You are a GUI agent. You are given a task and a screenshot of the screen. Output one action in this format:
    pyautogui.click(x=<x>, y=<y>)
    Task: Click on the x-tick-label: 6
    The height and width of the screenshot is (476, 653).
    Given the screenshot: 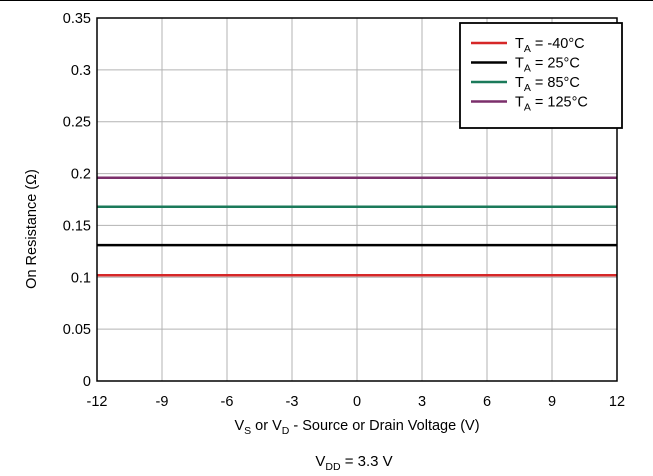 What is the action you would take?
    pyautogui.click(x=487, y=402)
    